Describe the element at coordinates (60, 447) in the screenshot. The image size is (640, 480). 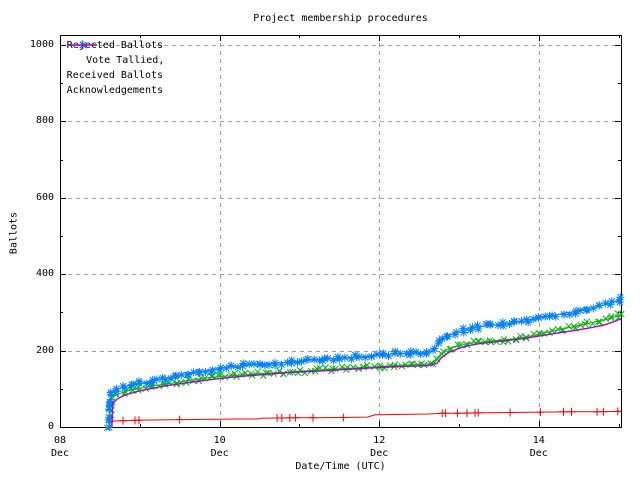
I see `x-tick-label-08-Dec: 08 Dec` at that location.